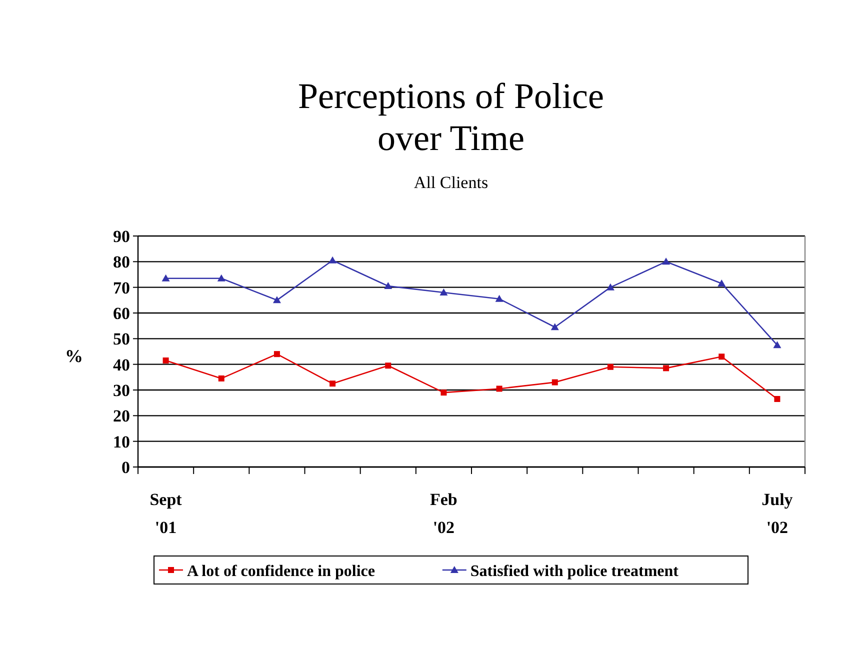 The height and width of the screenshot is (650, 864). What do you see at coordinates (121, 339) in the screenshot?
I see `y-tick-label: 50` at bounding box center [121, 339].